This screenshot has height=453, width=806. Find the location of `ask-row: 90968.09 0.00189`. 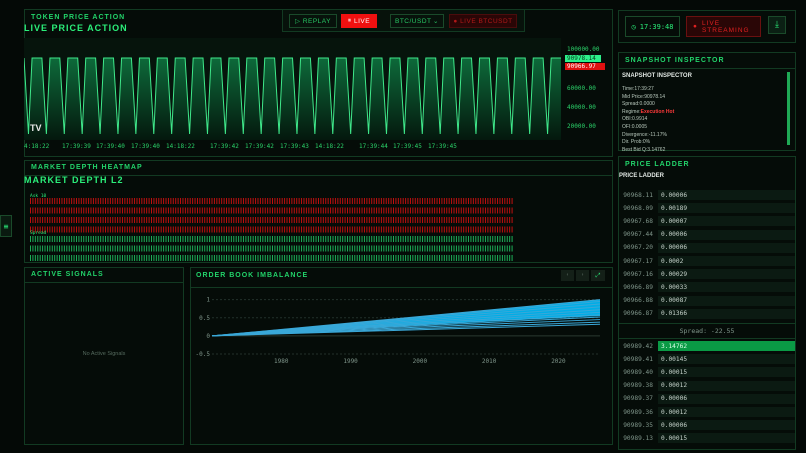

ask-row: 90968.09 0.00189 is located at coordinates (707, 208).